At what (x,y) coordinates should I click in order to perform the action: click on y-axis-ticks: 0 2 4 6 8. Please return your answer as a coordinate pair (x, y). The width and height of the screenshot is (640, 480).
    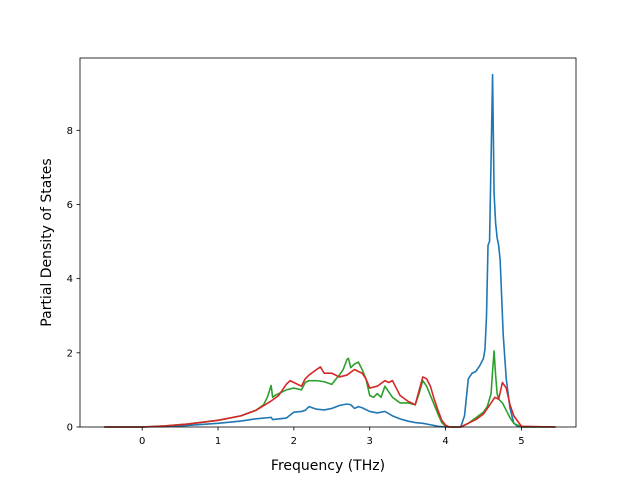
    Looking at the image, I should click on (73, 280).